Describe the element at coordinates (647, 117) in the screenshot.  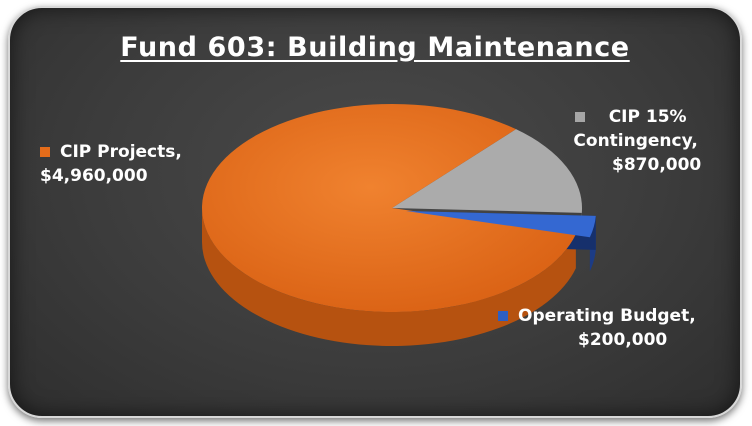
I see `legend-label-cip-contingency-line1: CIP 15%` at that location.